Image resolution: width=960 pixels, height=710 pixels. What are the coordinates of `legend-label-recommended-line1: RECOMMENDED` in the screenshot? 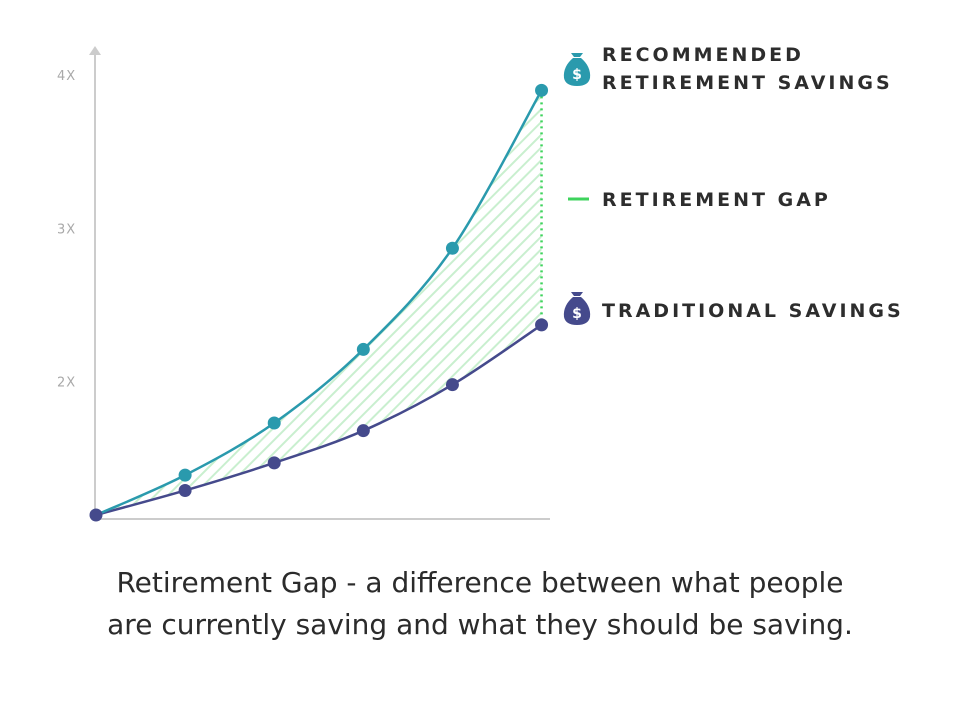 It's located at (703, 55).